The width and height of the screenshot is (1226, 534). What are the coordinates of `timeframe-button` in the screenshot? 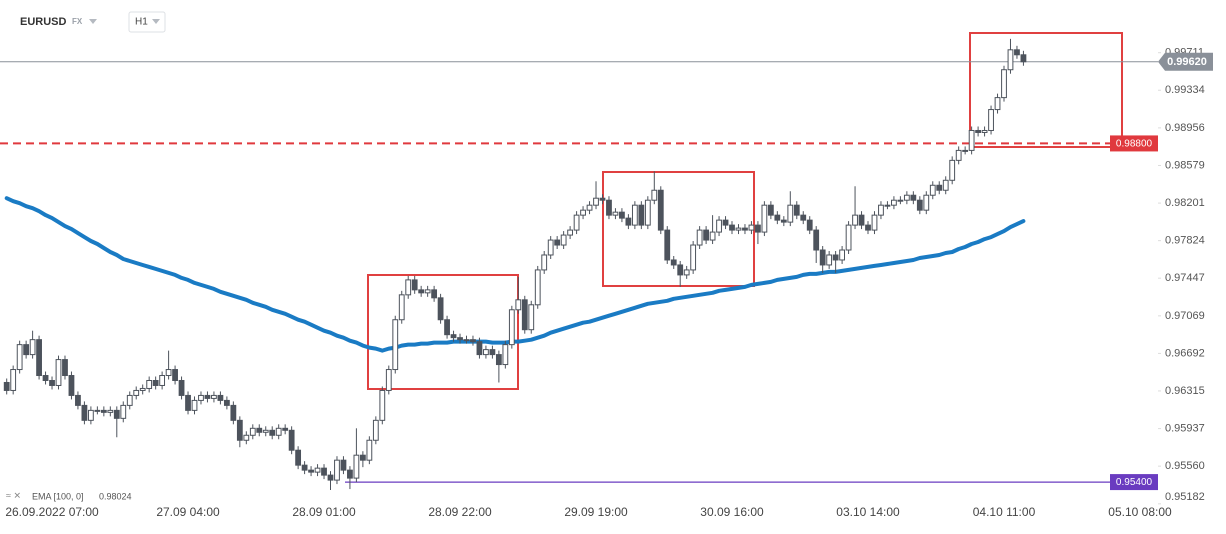 It's located at (147, 22).